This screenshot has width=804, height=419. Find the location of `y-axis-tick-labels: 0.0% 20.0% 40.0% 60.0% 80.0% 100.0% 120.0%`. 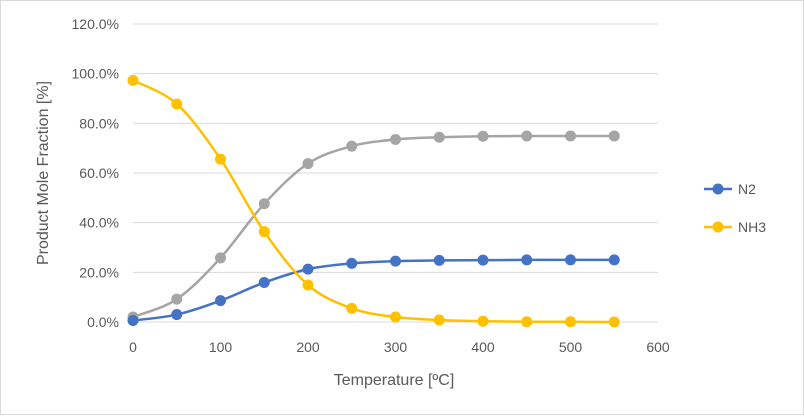

y-axis-tick-labels: 0.0% 20.0% 40.0% 60.0% 80.0% 100.0% 120.0% is located at coordinates (95, 173).